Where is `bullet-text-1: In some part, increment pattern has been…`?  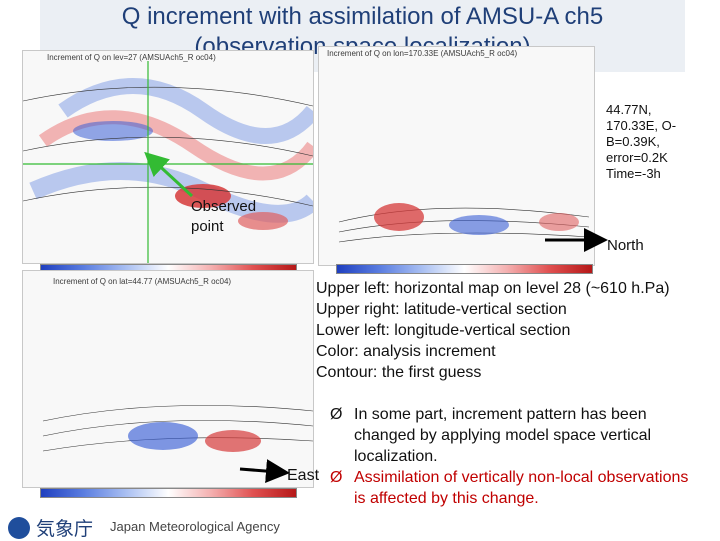 bullet-text-1: In some part, increment pattern has been… is located at coordinates (503, 435).